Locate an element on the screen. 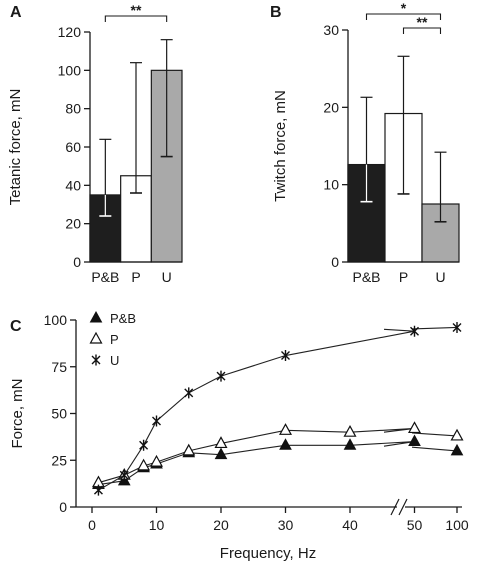  x-tick-label-B-2: U is located at coordinates (440, 277).